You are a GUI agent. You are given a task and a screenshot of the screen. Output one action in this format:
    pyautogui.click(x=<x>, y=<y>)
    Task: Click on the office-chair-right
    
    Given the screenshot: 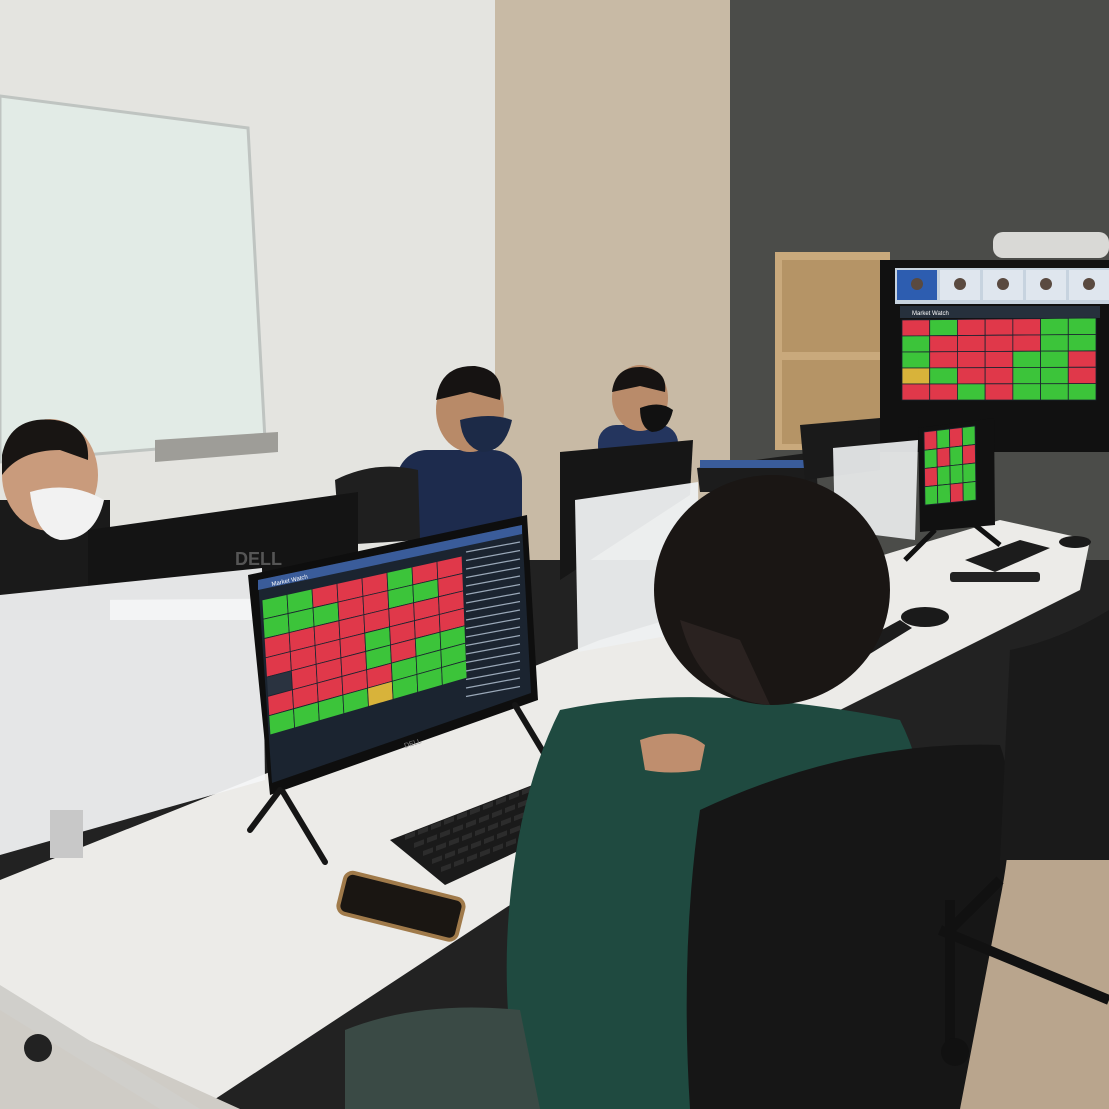 What is the action you would take?
    pyautogui.click(x=1054, y=735)
    